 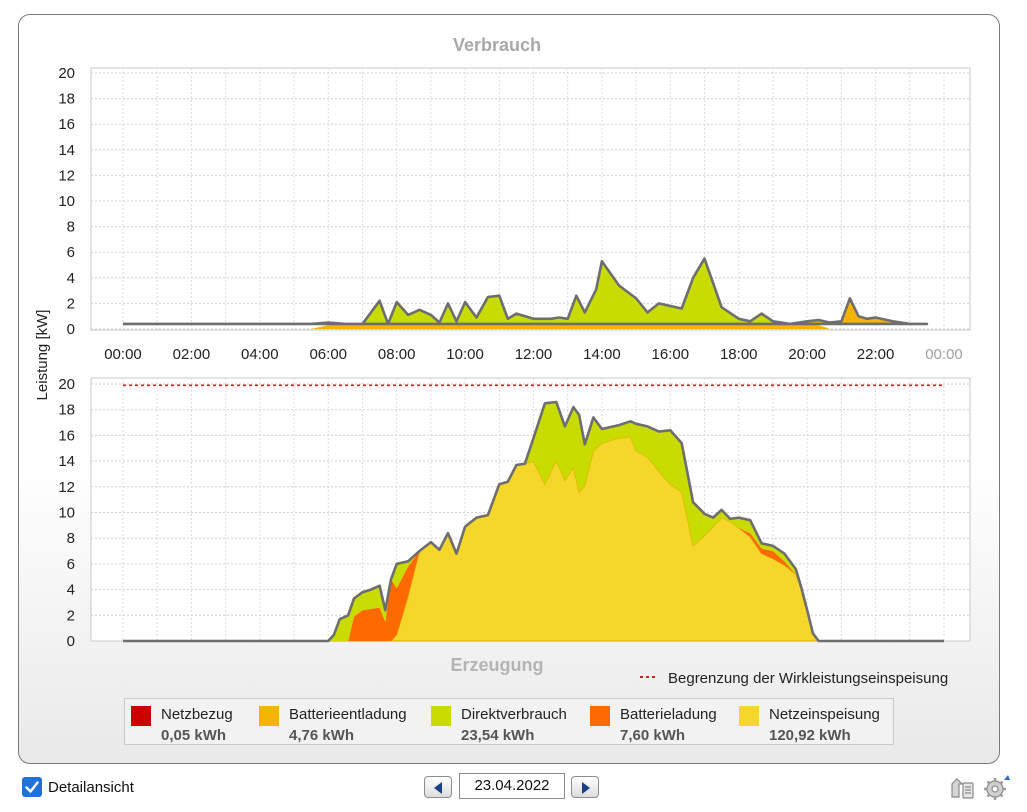 I want to click on next-day-button, so click(x=585, y=787).